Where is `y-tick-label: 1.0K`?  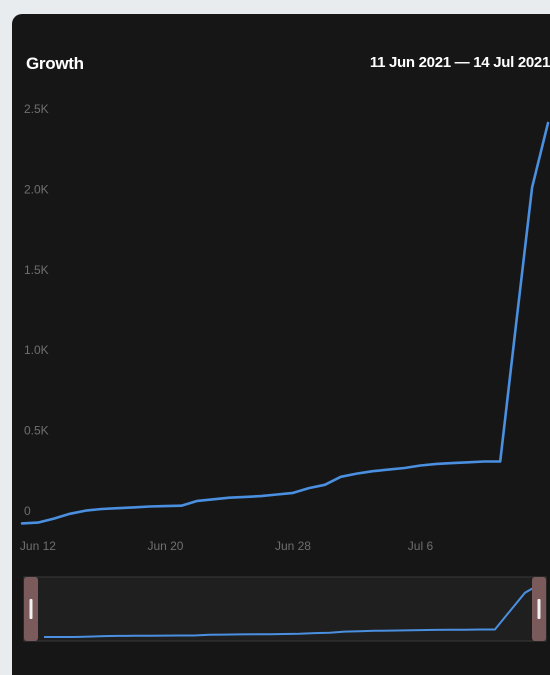 y-tick-label: 1.0K is located at coordinates (36, 350).